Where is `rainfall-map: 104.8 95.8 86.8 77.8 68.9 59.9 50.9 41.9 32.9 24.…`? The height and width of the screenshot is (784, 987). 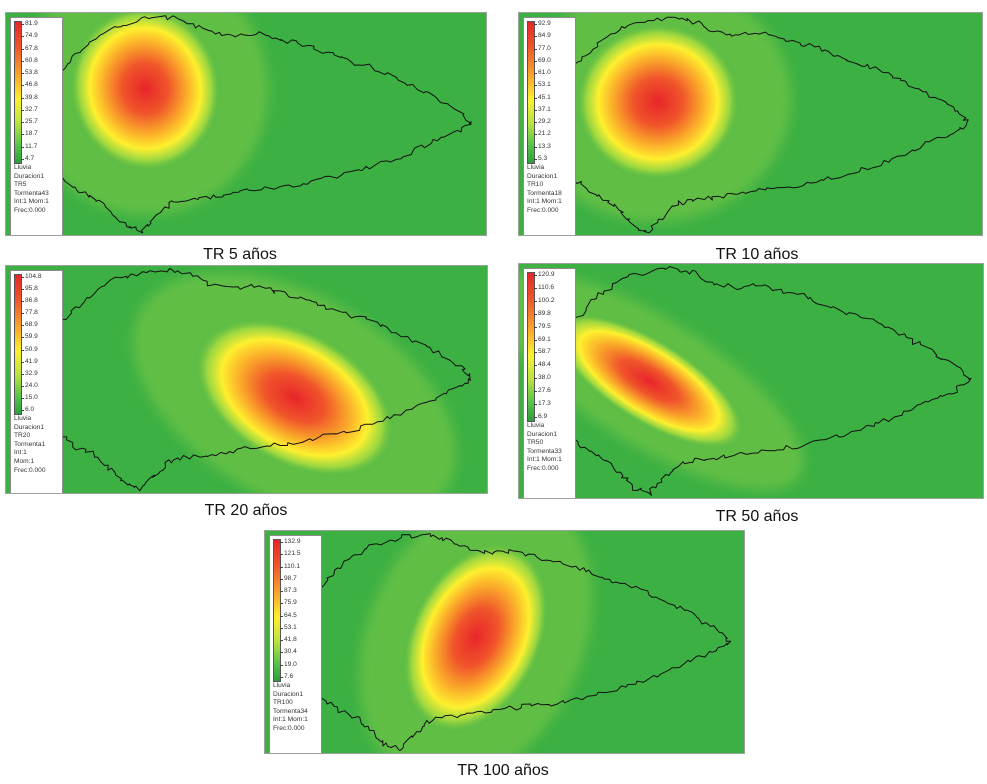 rainfall-map: 104.8 95.8 86.8 77.8 68.9 59.9 50.9 41.9 32.9 24.… is located at coordinates (246, 379).